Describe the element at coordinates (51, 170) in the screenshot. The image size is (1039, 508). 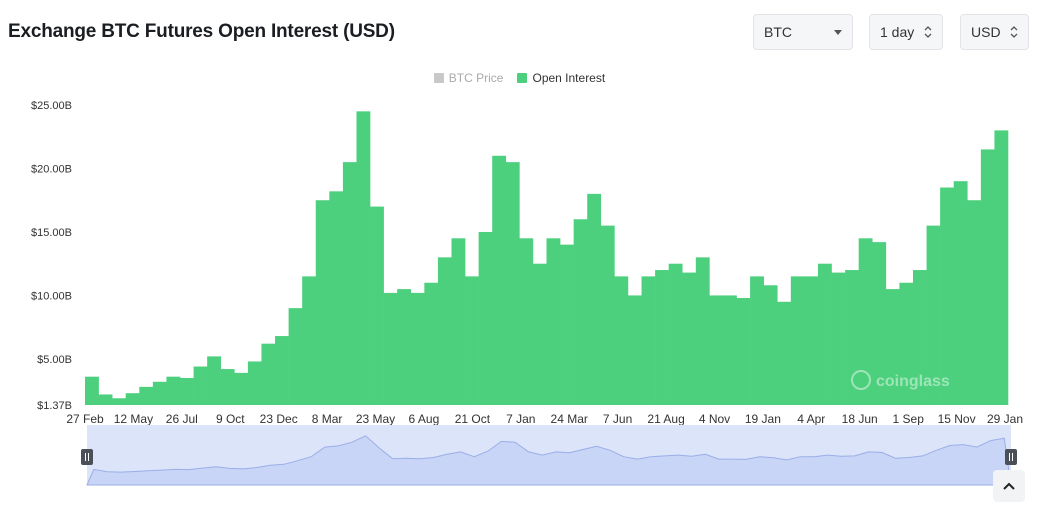
I see `y-tick-label: $20.00B` at that location.